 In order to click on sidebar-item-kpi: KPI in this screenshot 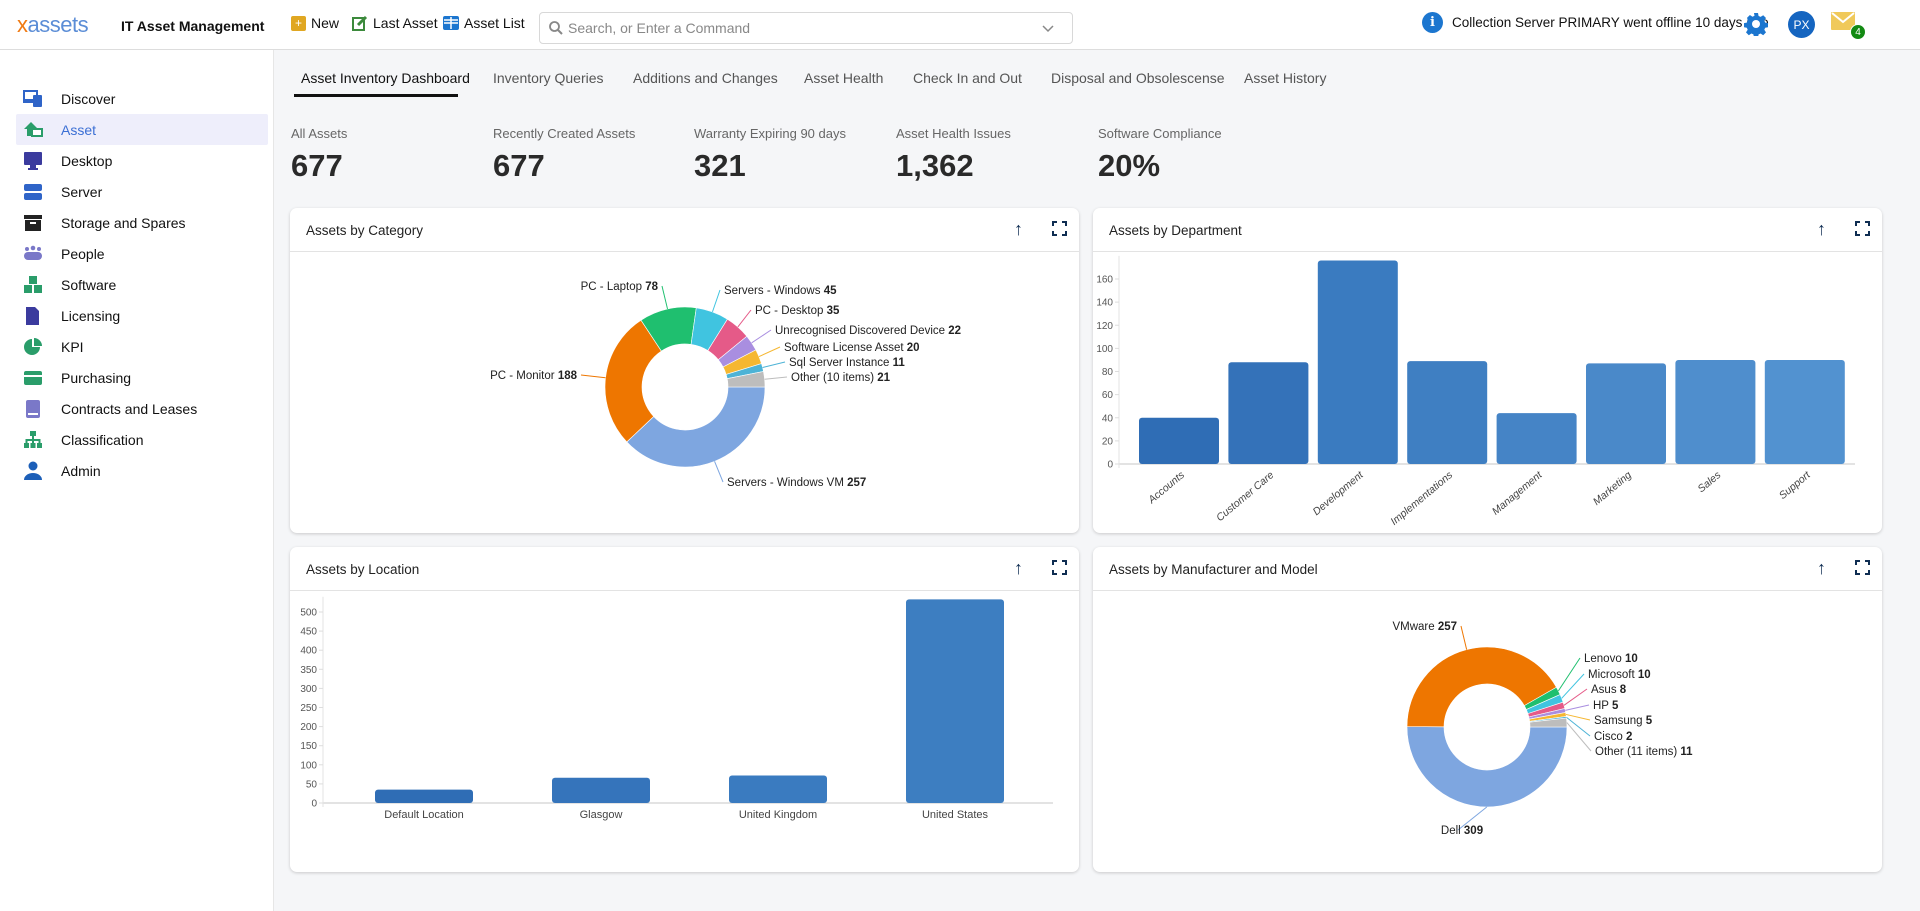, I will do `click(142, 346)`.